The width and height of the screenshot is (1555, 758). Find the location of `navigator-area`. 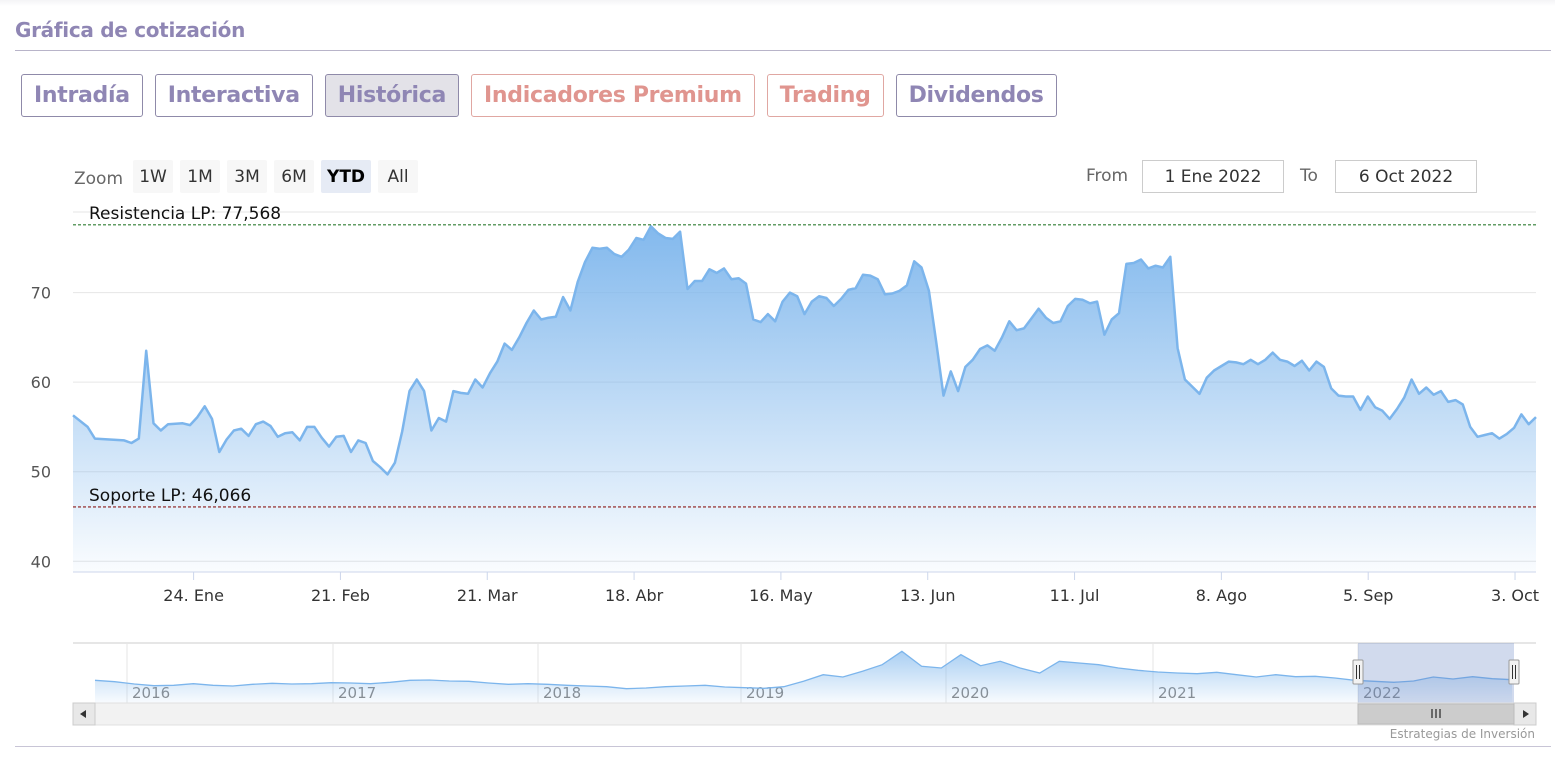

navigator-area is located at coordinates (803, 677).